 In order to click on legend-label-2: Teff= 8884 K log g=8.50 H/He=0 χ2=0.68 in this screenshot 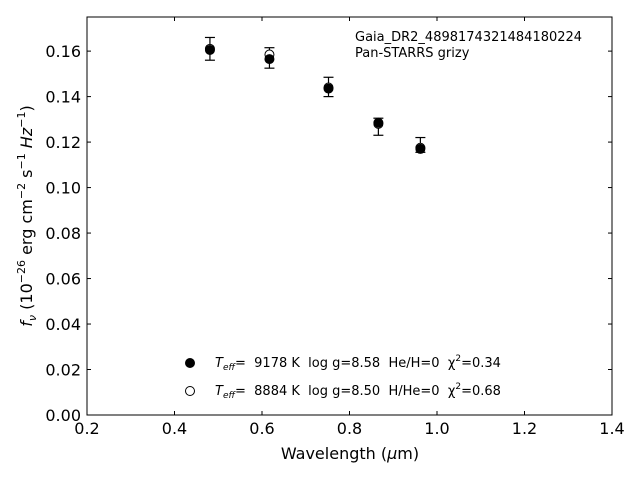, I will do `click(358, 391)`.